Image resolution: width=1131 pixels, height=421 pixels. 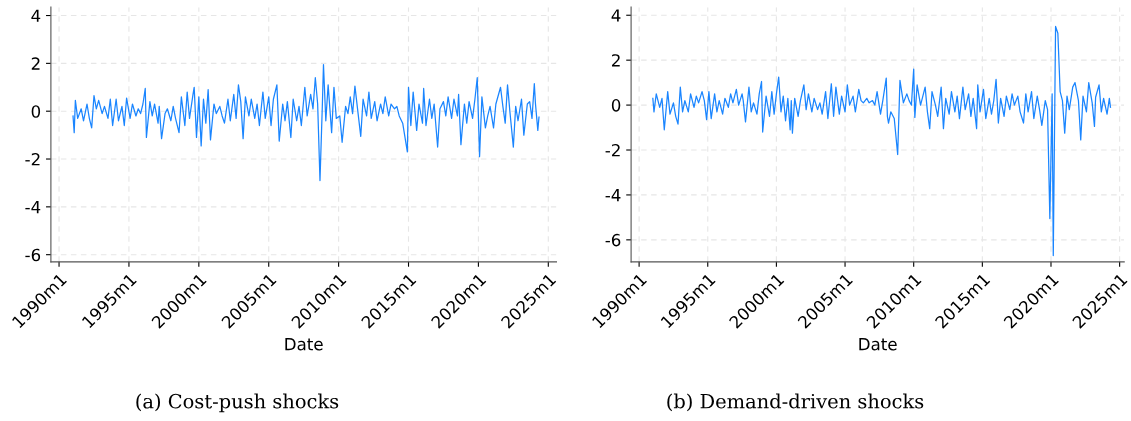 What do you see at coordinates (795, 402) in the screenshot?
I see `text: (b) Demand-driven shocks` at bounding box center [795, 402].